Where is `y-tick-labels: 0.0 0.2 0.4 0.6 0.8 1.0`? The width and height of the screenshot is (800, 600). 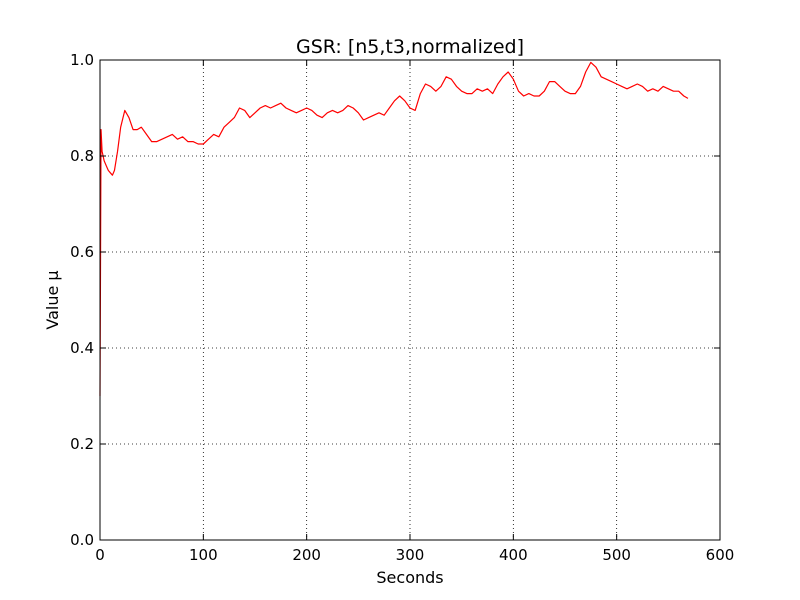
y-tick-labels: 0.0 0.2 0.4 0.6 0.8 1.0 is located at coordinates (82, 300).